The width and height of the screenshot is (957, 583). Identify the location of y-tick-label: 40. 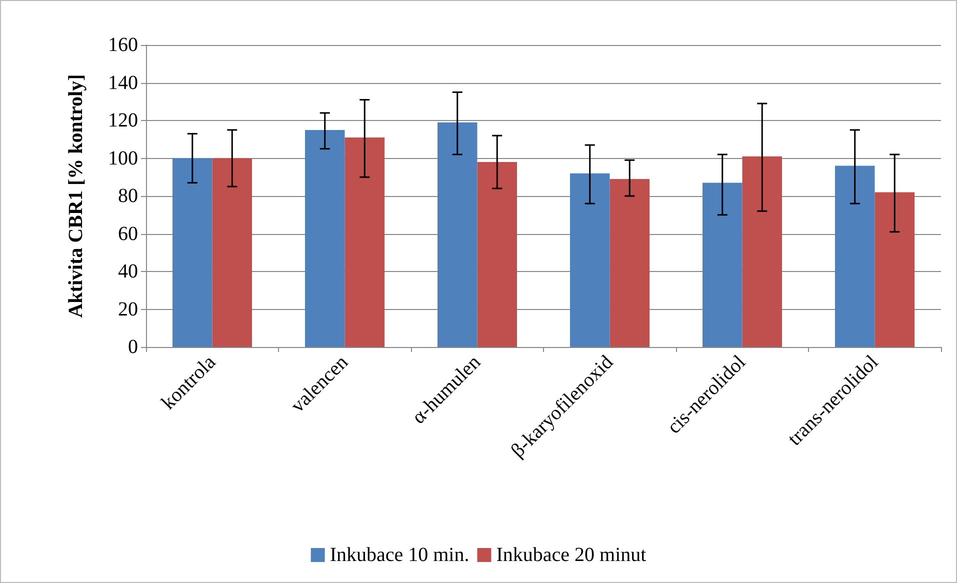
(128, 271).